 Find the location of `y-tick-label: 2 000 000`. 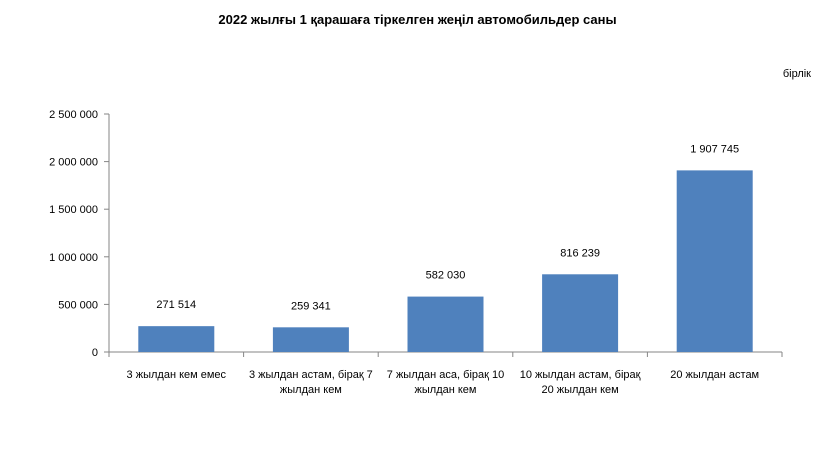

y-tick-label: 2 000 000 is located at coordinates (73, 163).